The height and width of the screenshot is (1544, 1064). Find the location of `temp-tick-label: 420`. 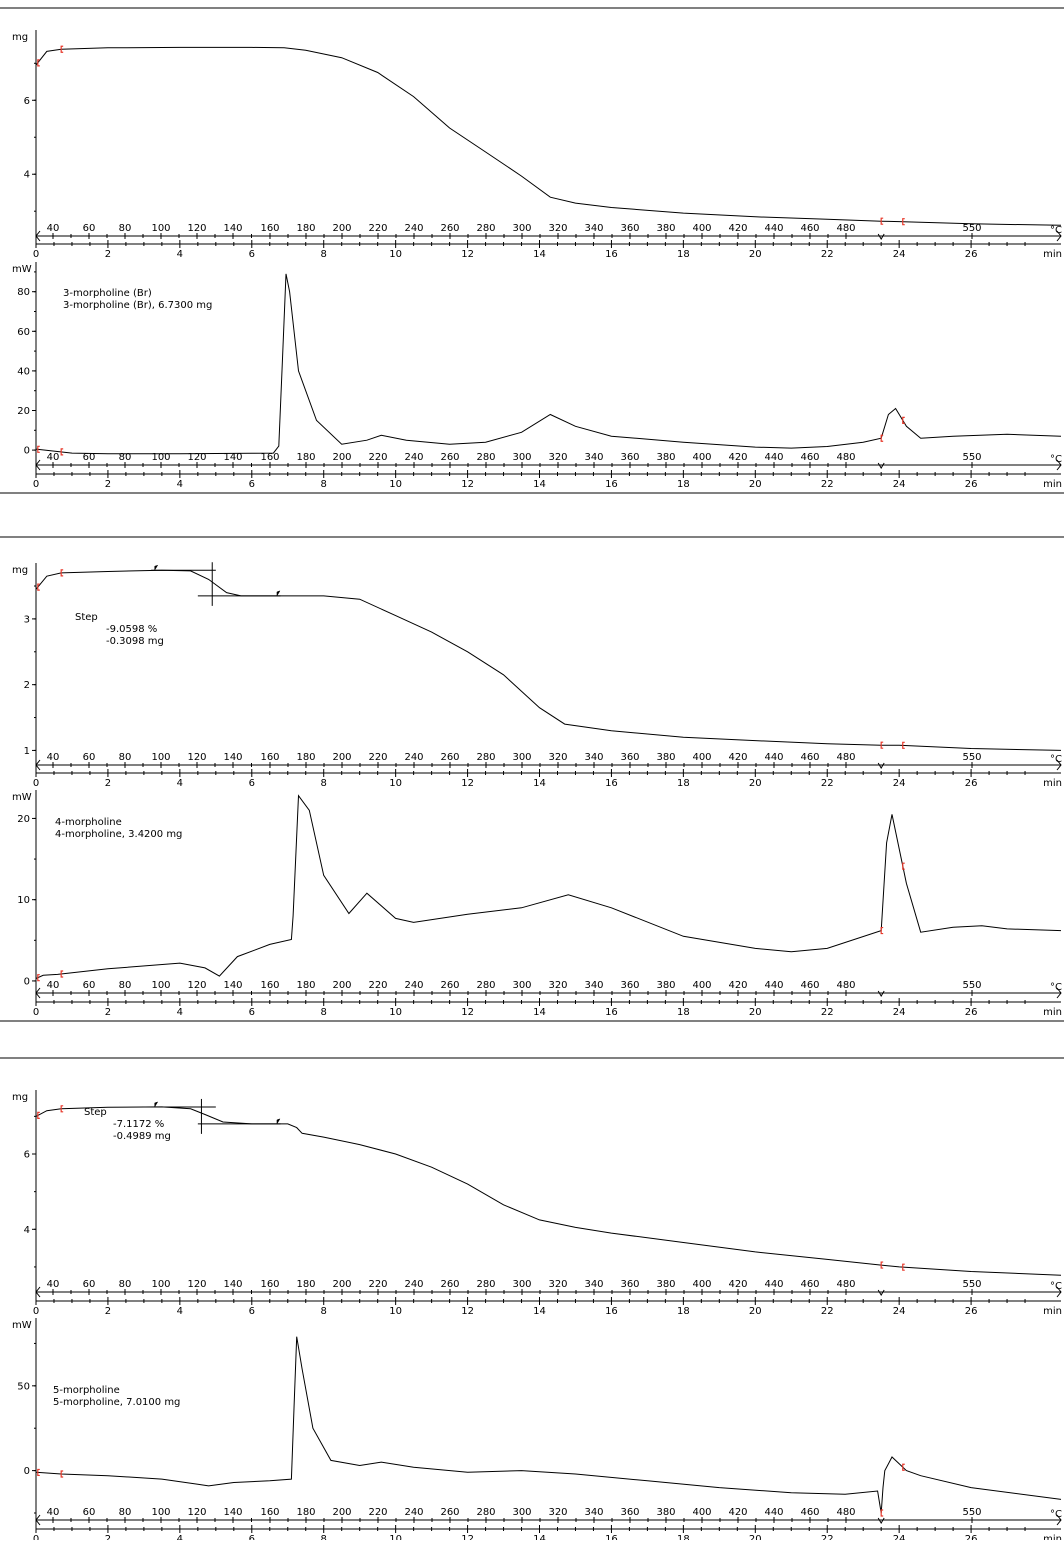

temp-tick-label: 420 is located at coordinates (737, 457).